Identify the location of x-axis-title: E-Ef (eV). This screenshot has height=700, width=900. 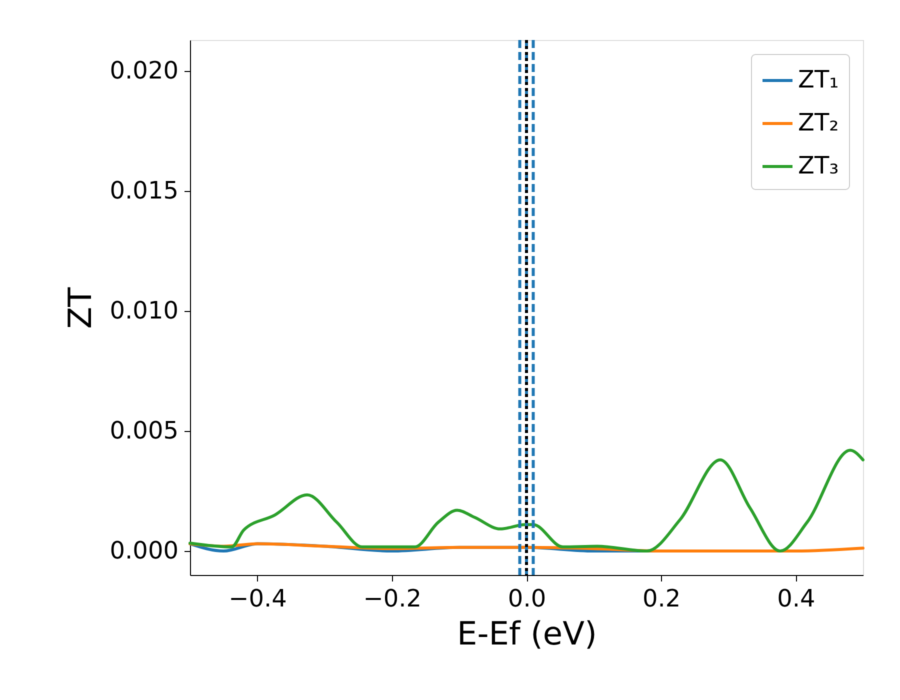
(527, 633).